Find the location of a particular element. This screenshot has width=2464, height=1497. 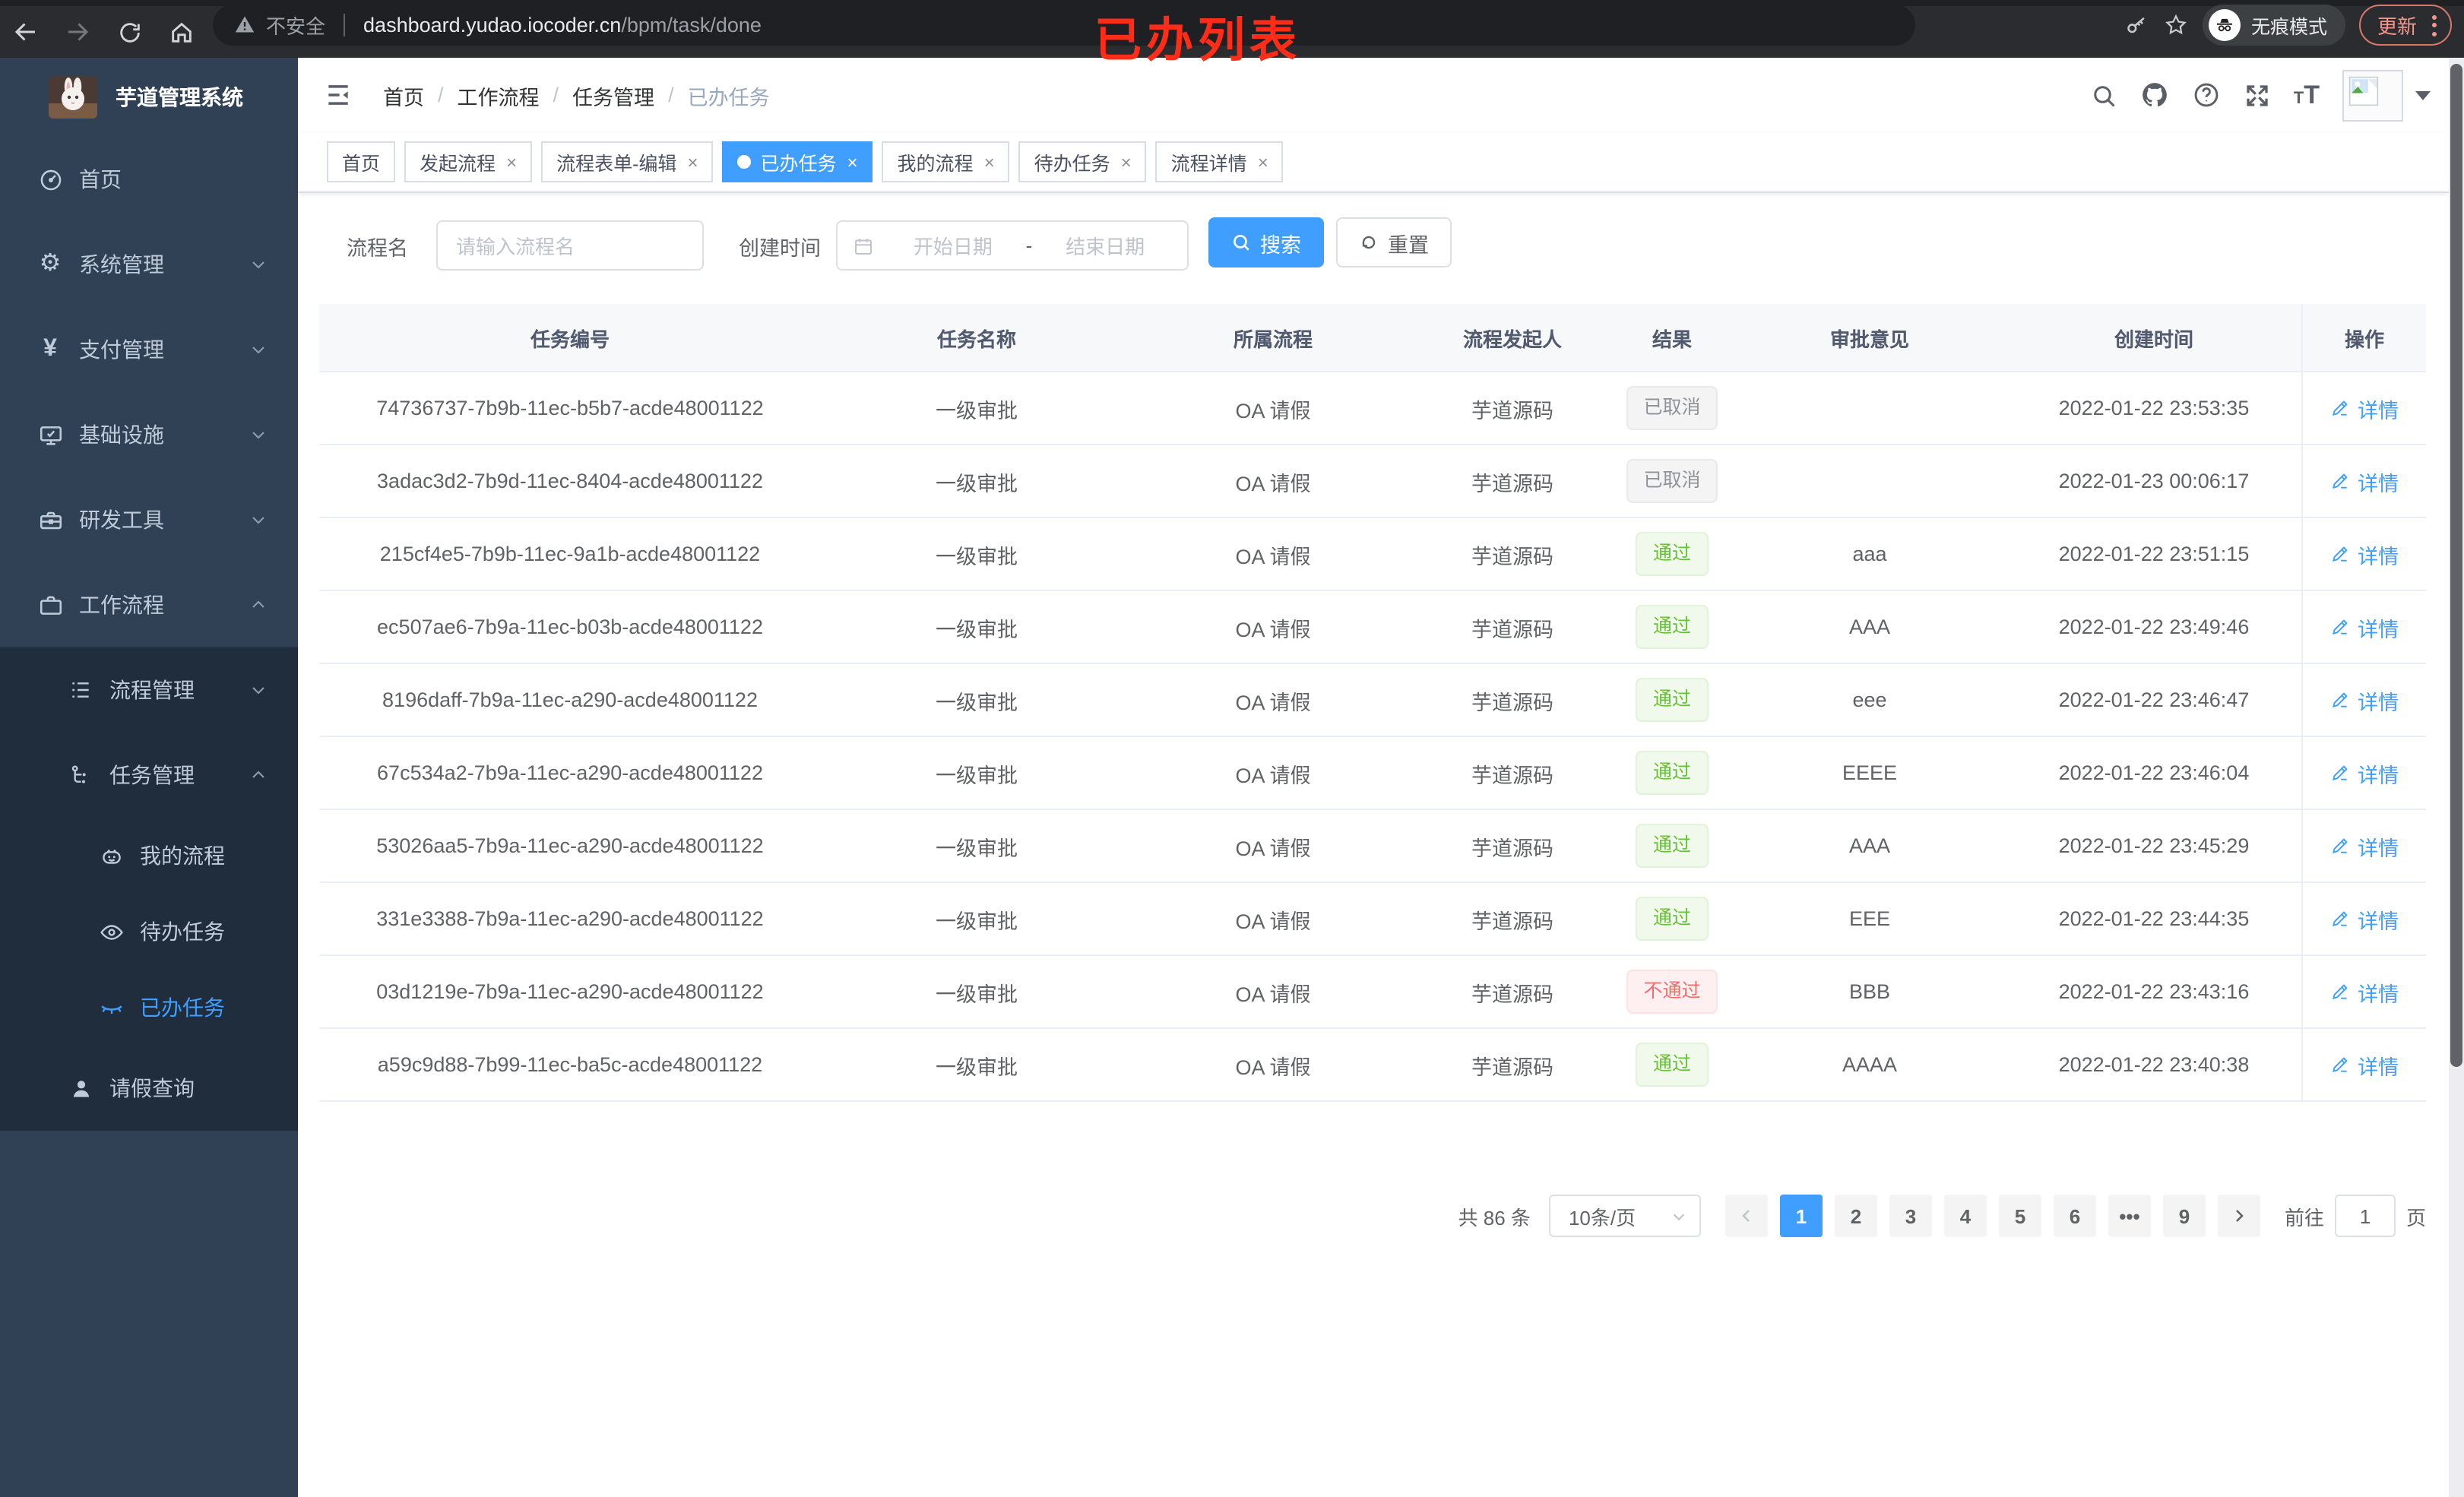

page-size-select: 10条/页 is located at coordinates (1624, 1216).